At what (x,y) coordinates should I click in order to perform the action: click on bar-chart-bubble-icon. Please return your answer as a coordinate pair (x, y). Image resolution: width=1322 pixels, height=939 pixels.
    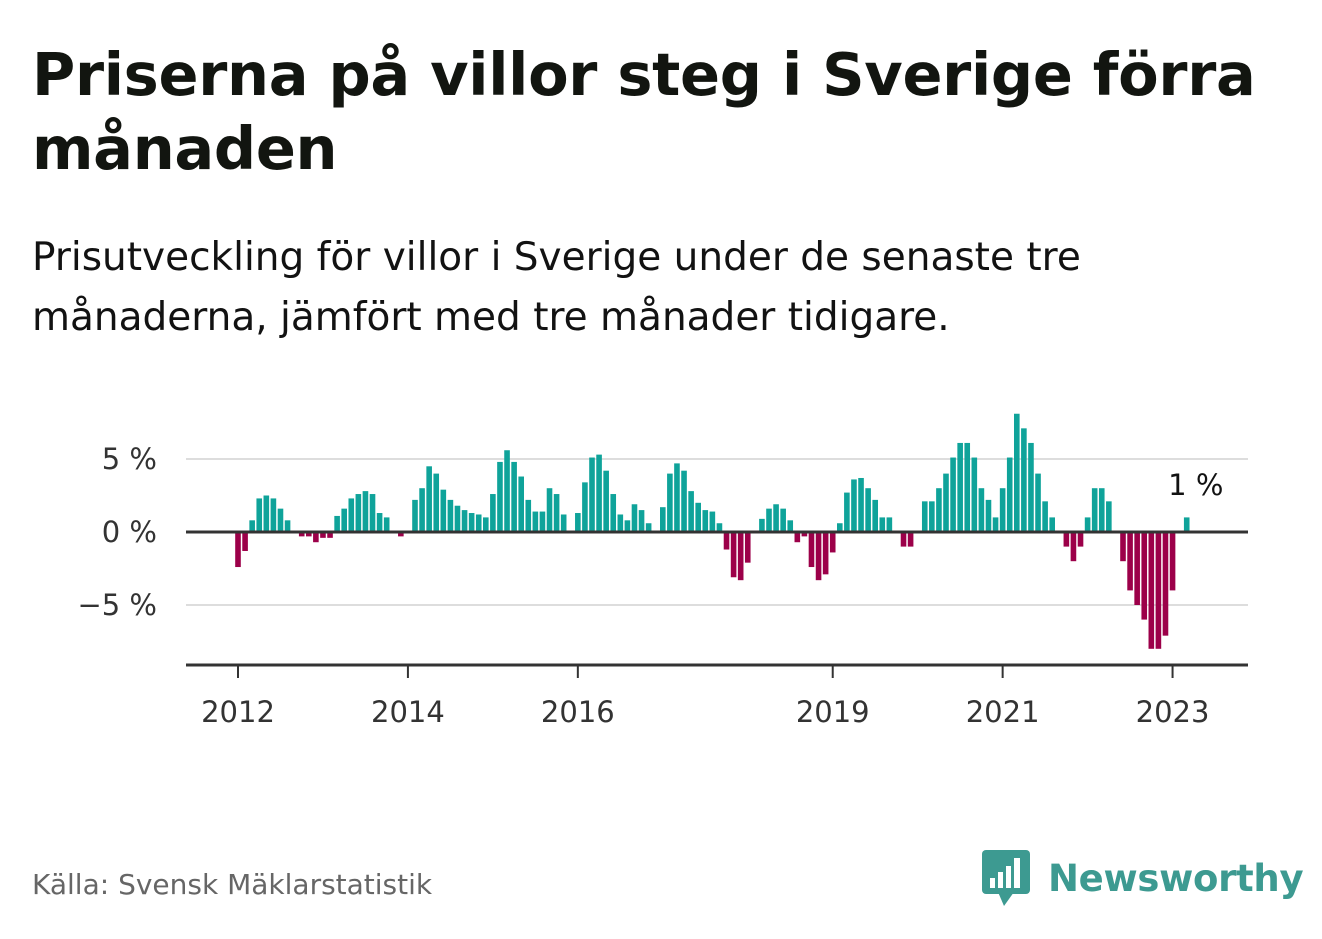
    Looking at the image, I should click on (1006, 878).